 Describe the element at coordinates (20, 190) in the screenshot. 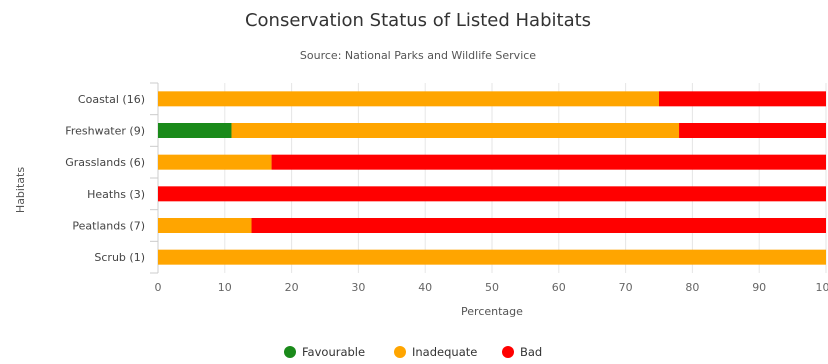

I see `y-axis-title: Habitats` at that location.